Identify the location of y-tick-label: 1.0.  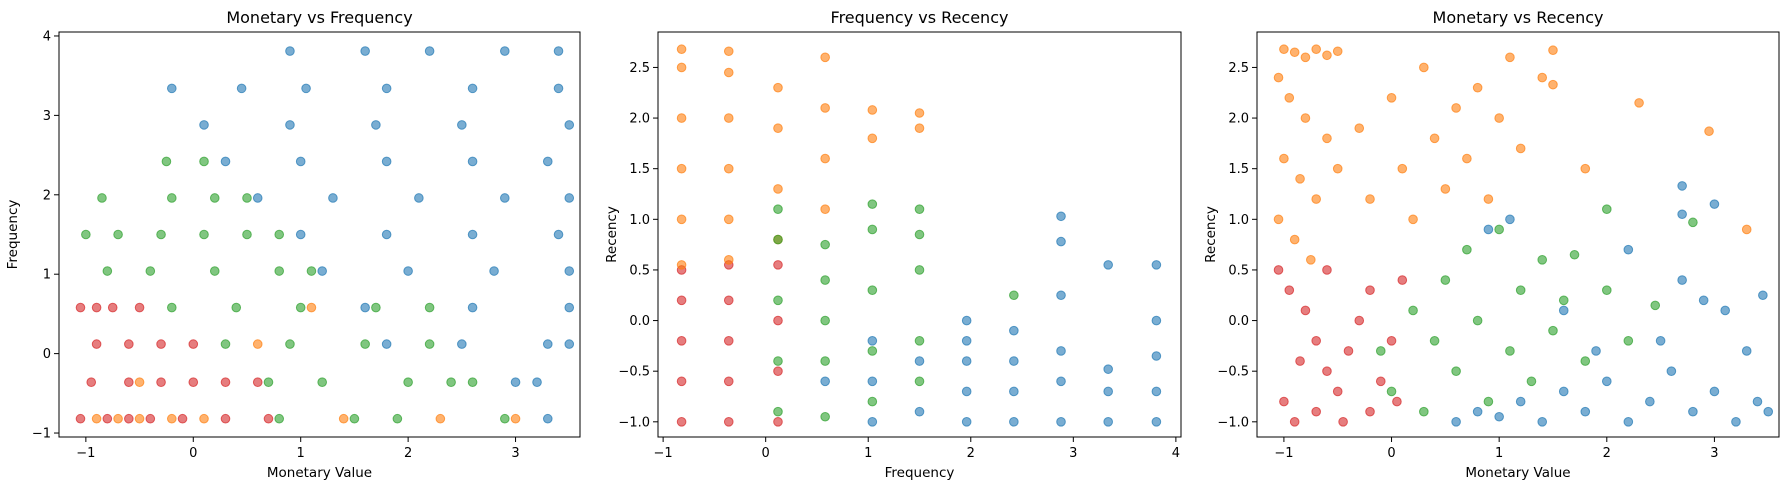
(639, 220).